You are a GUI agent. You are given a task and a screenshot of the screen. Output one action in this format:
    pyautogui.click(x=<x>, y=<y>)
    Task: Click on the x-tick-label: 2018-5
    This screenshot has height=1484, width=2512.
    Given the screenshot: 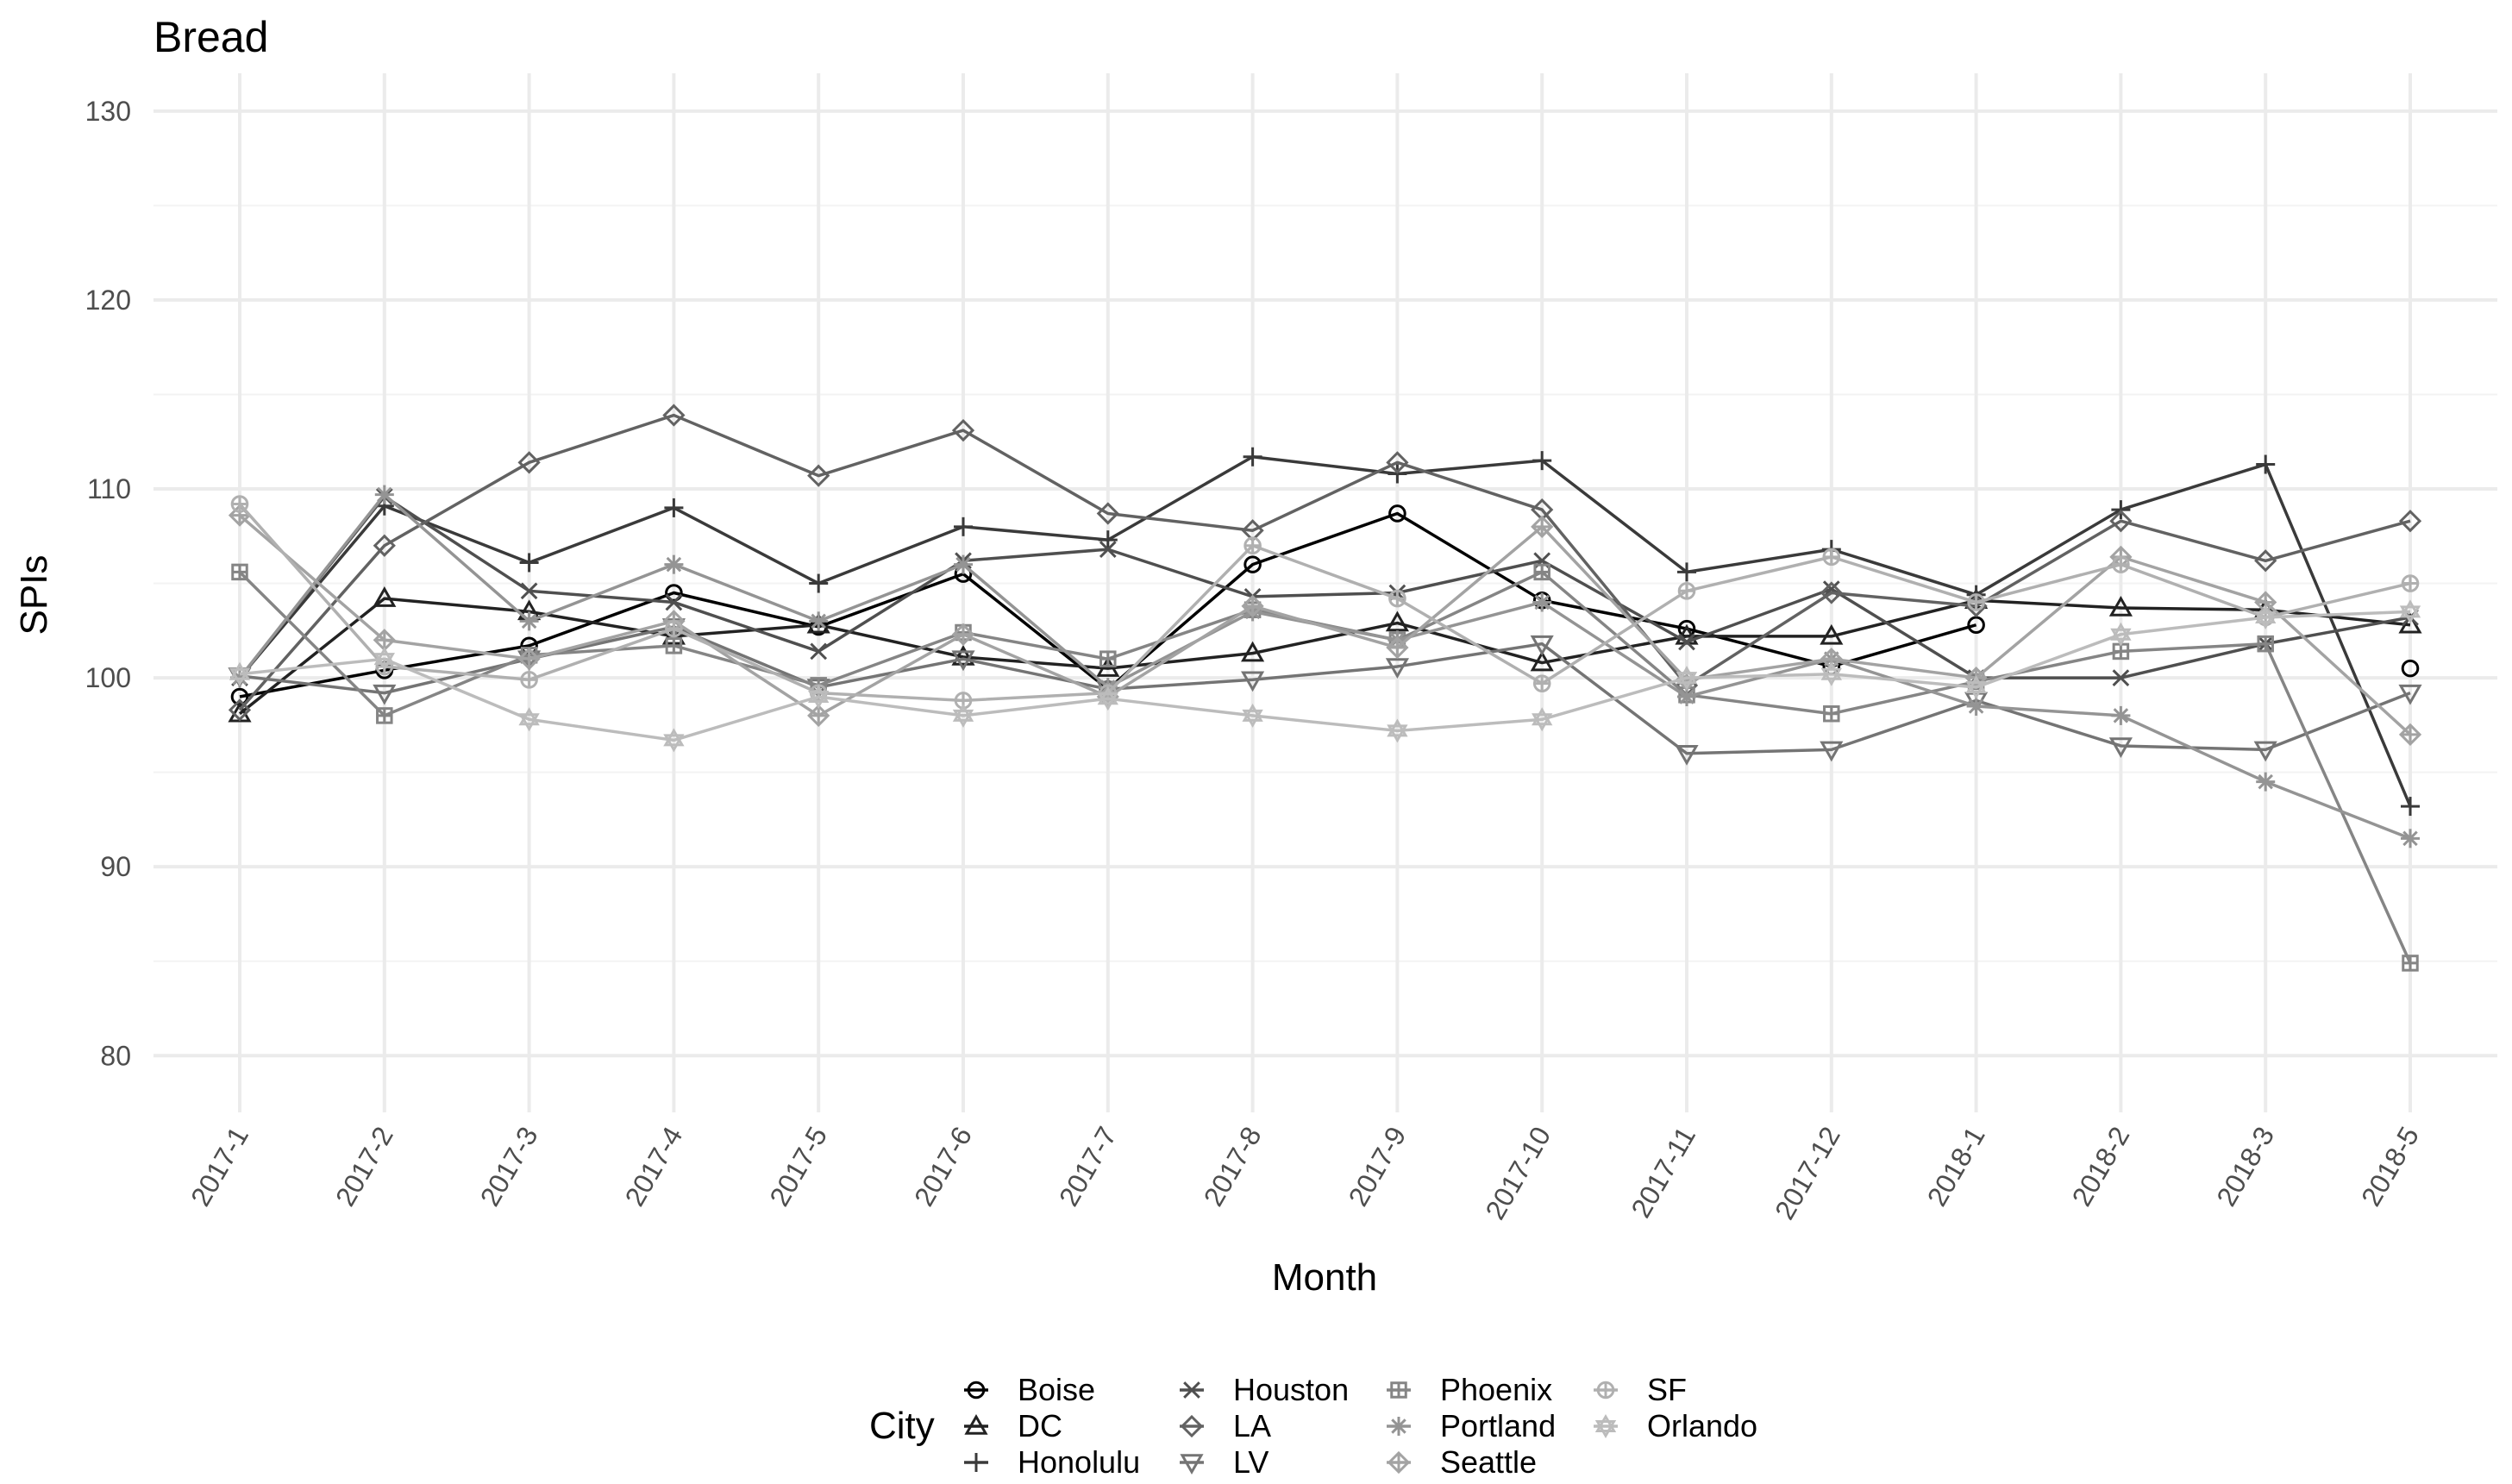 What is the action you would take?
    pyautogui.click(x=2390, y=1167)
    